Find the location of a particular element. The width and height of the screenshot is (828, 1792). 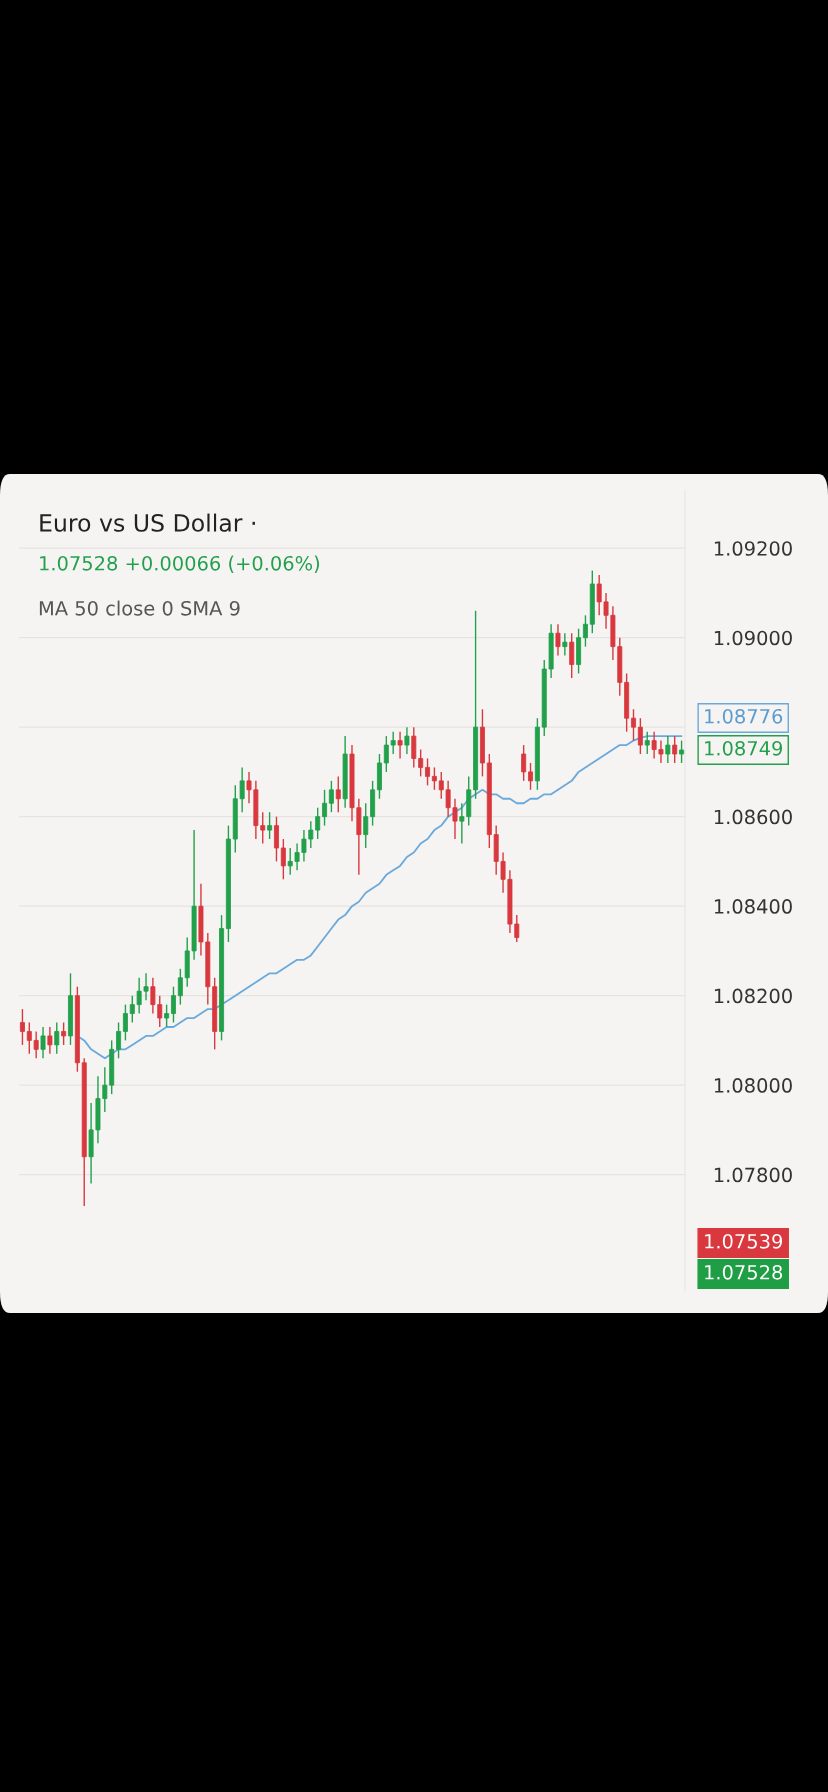

text: 1.07528 is located at coordinates (744, 1272).